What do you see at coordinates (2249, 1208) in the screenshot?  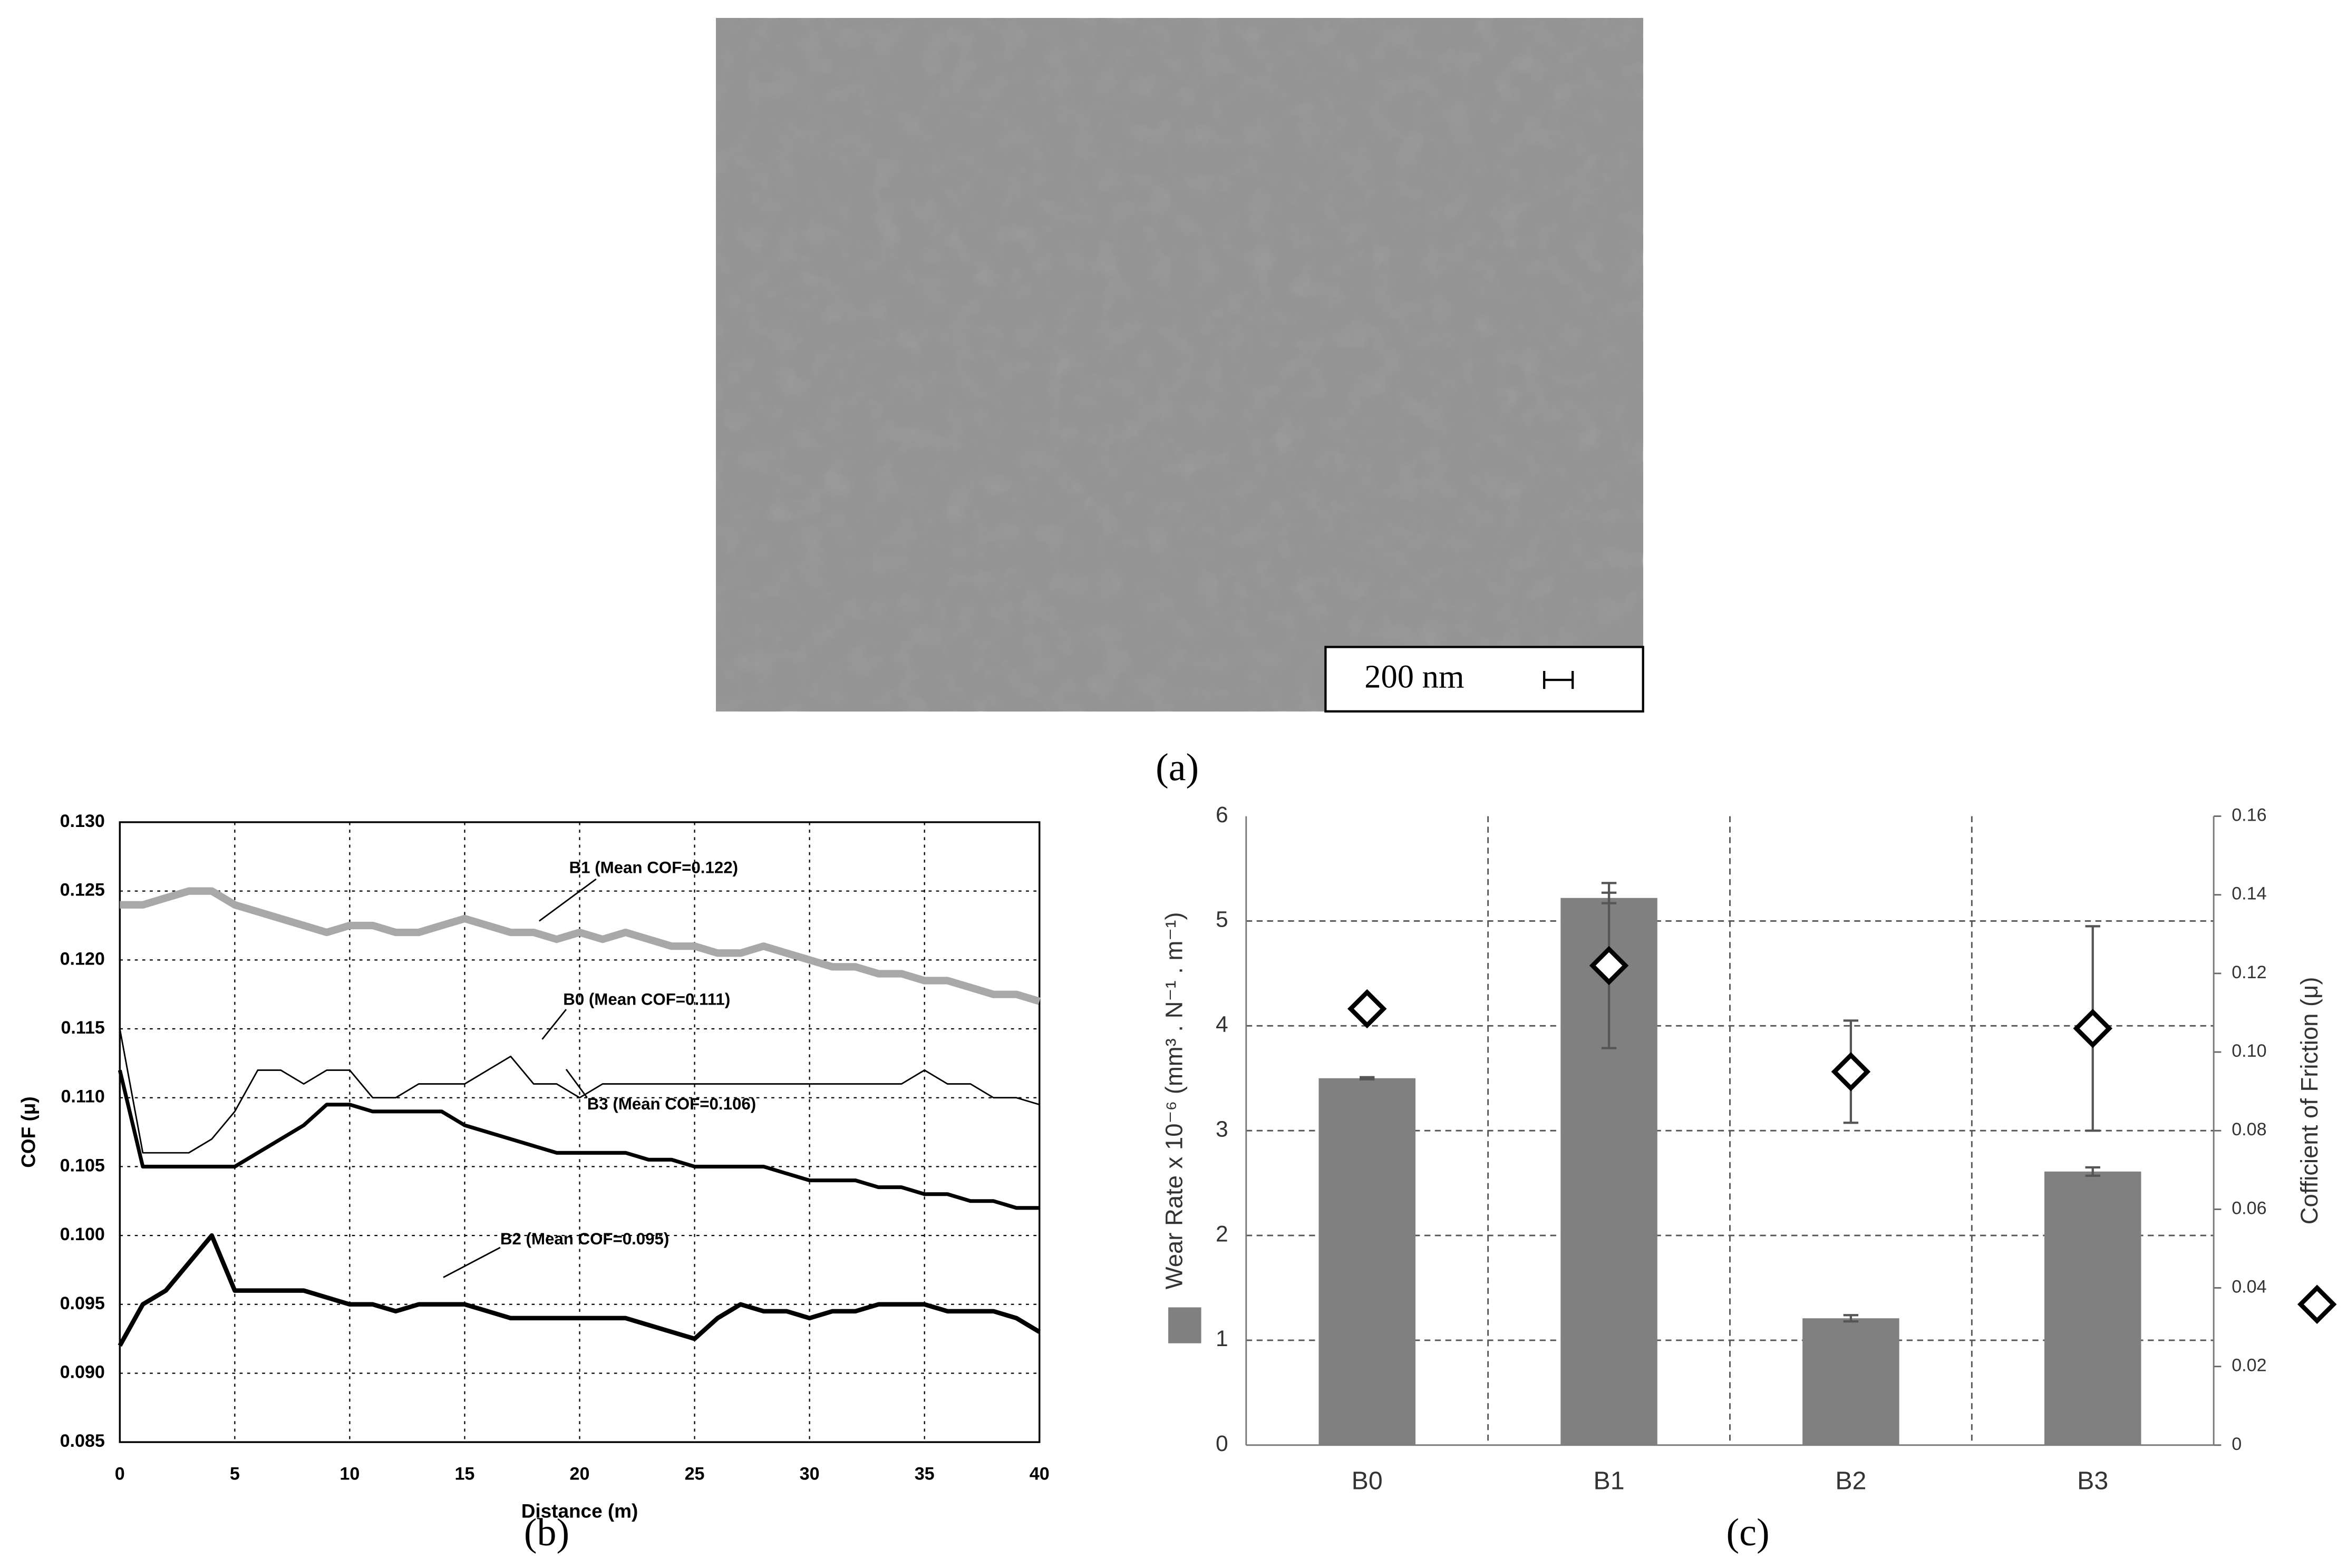 I see `y2-tick-label: 0.06` at bounding box center [2249, 1208].